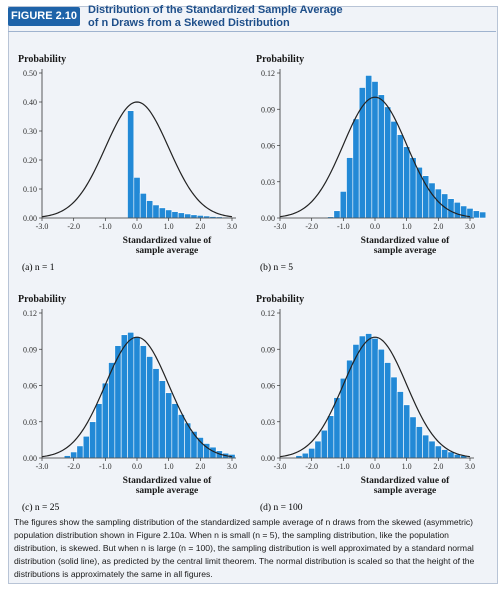  What do you see at coordinates (30, 131) in the screenshot?
I see `y-tick-label: 0.30` at bounding box center [30, 131].